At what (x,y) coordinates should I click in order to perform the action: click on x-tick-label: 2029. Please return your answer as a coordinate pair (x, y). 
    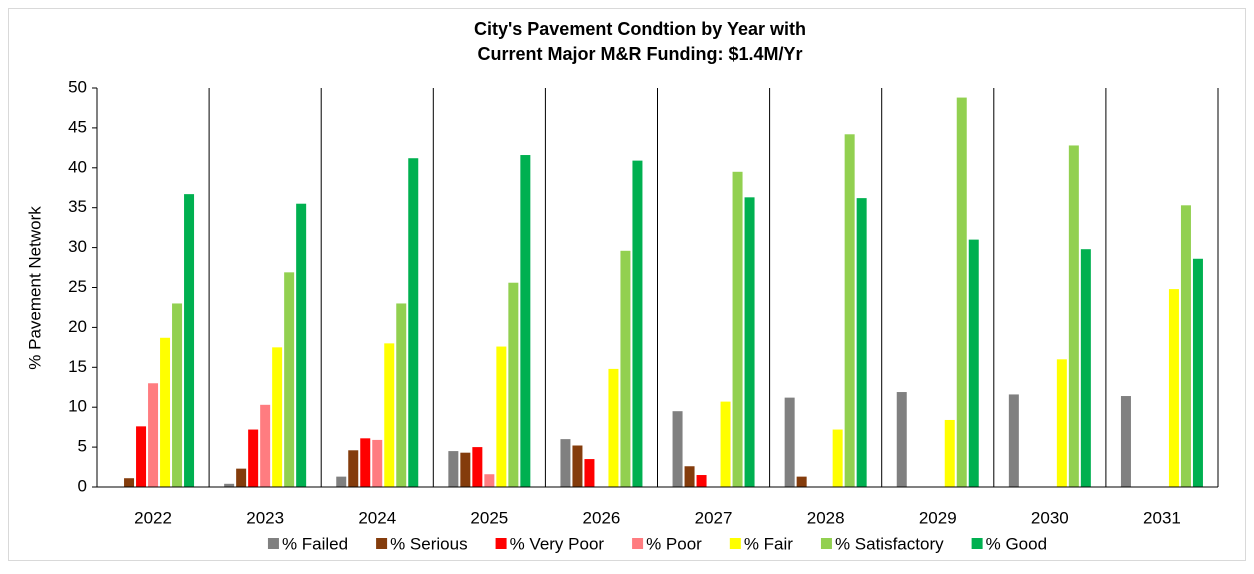
    Looking at the image, I should click on (938, 517).